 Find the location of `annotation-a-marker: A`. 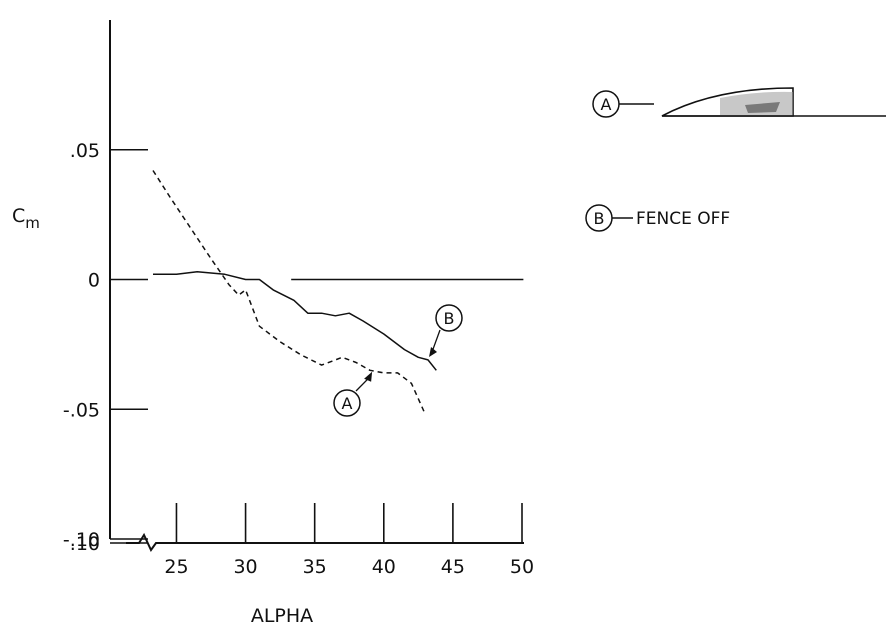

annotation-a-marker: A is located at coordinates (347, 403).